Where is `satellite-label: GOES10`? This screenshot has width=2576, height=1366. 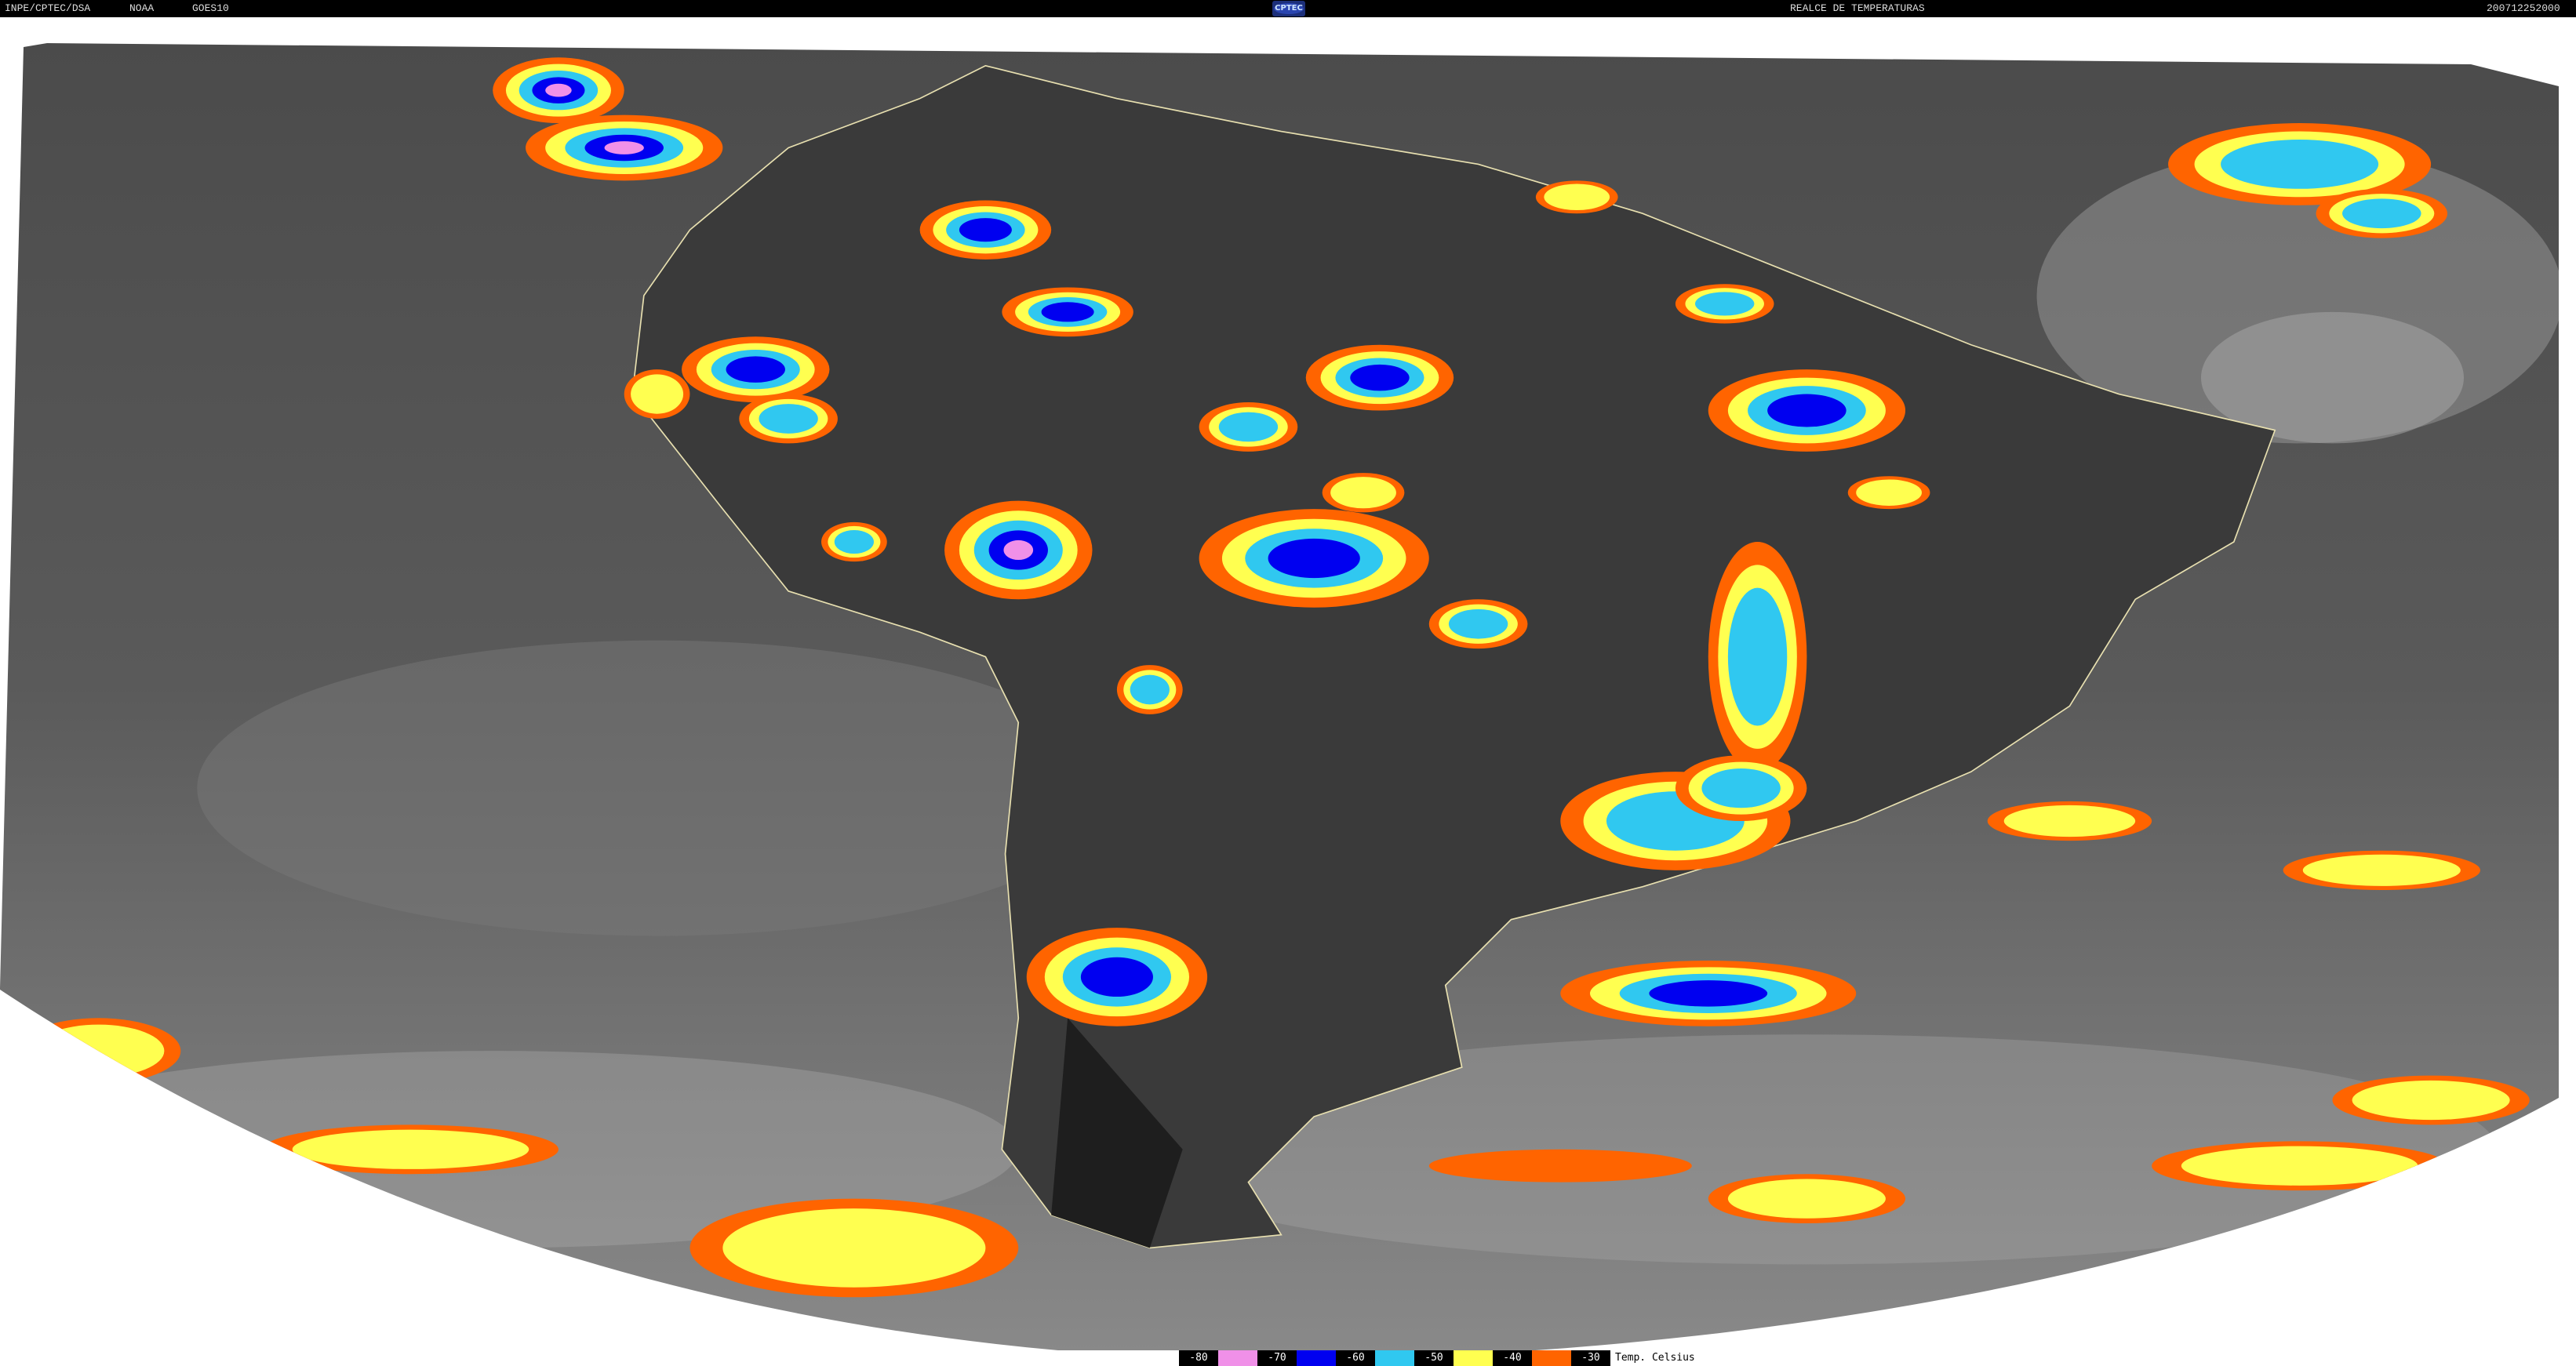
satellite-label: GOES10 is located at coordinates (210, 8).